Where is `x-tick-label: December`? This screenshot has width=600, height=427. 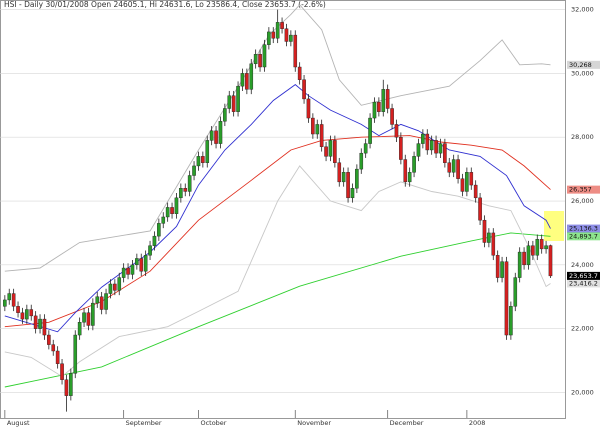
x-tick-label: December is located at coordinates (407, 423).